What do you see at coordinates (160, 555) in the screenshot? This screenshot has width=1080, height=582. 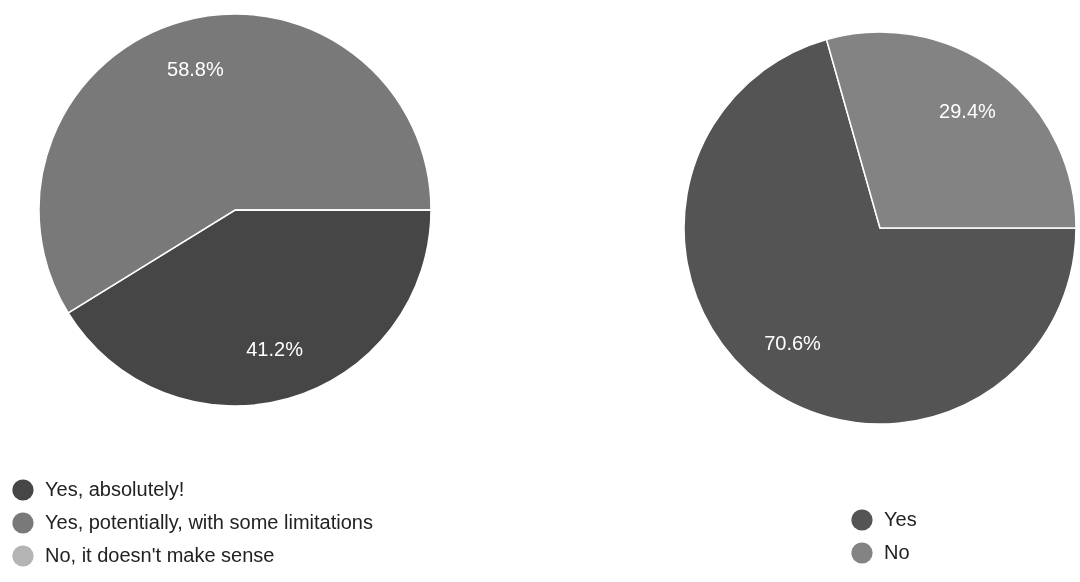 I see `legend-label: No, it doesn't make sense` at bounding box center [160, 555].